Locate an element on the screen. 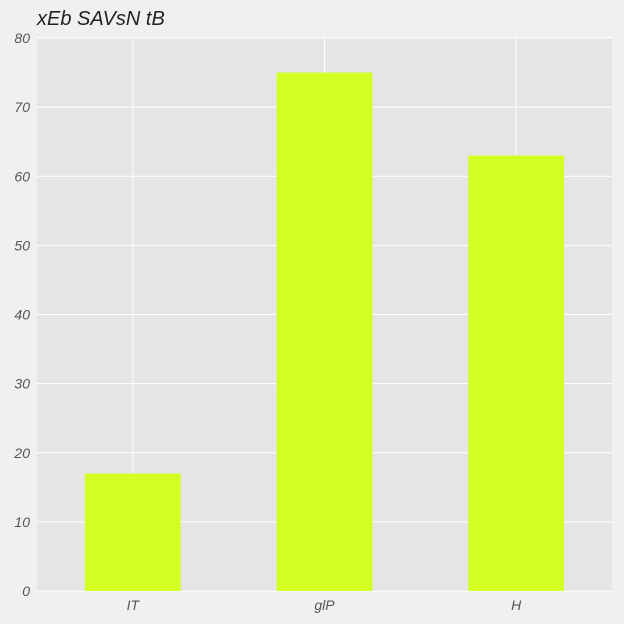  y-tick-label: 70 is located at coordinates (22, 107).